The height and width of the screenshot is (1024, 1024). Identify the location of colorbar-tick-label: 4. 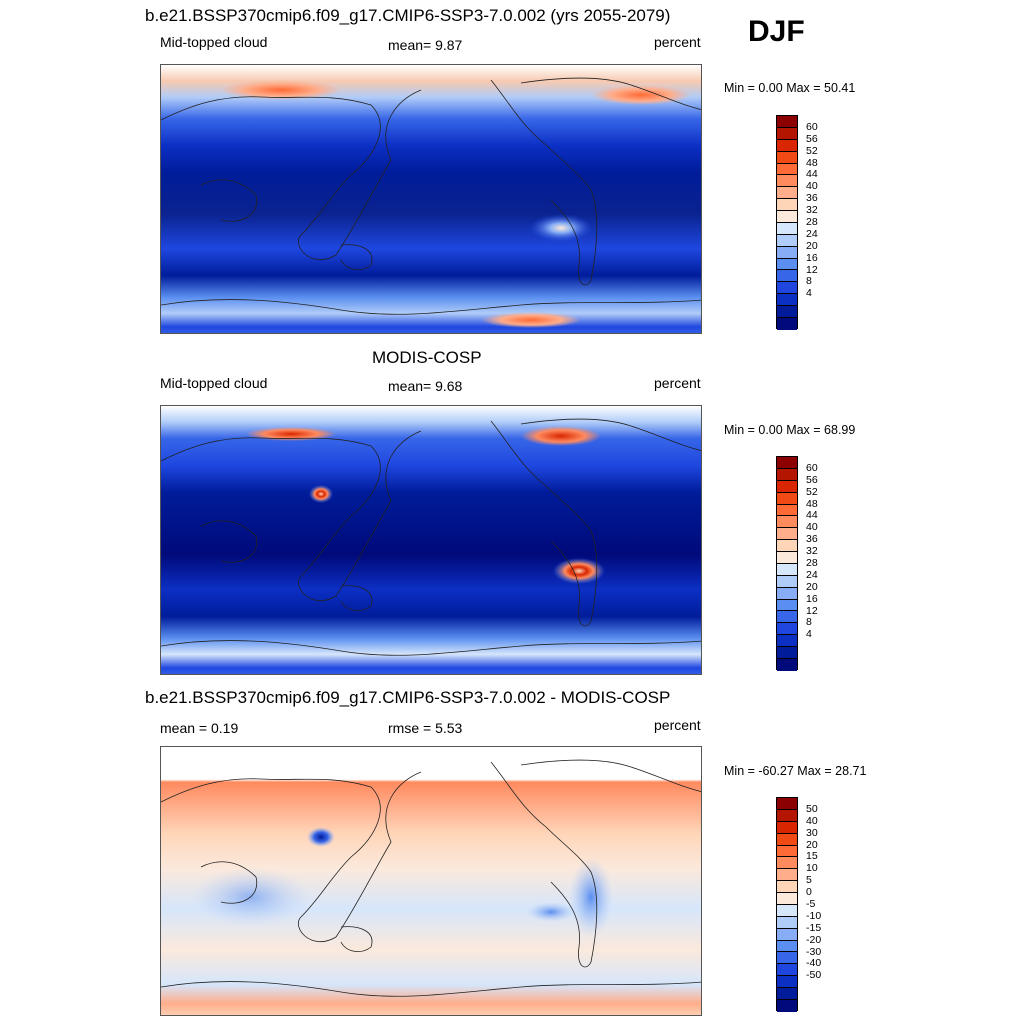
(809, 293).